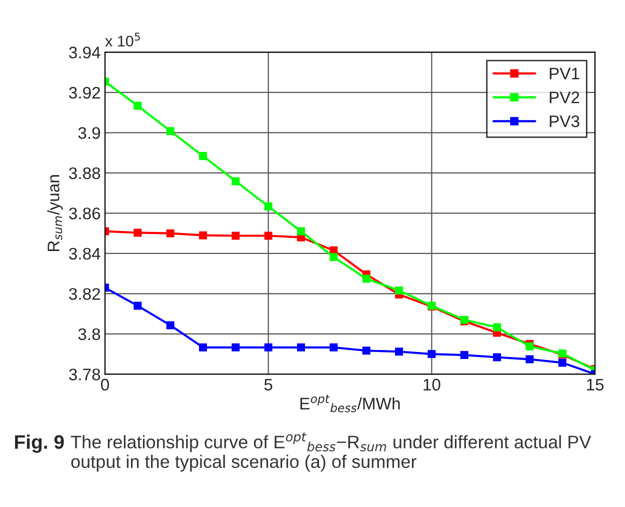  What do you see at coordinates (55, 213) in the screenshot?
I see `y-axis-title: R$_{sum}$/yuan` at bounding box center [55, 213].